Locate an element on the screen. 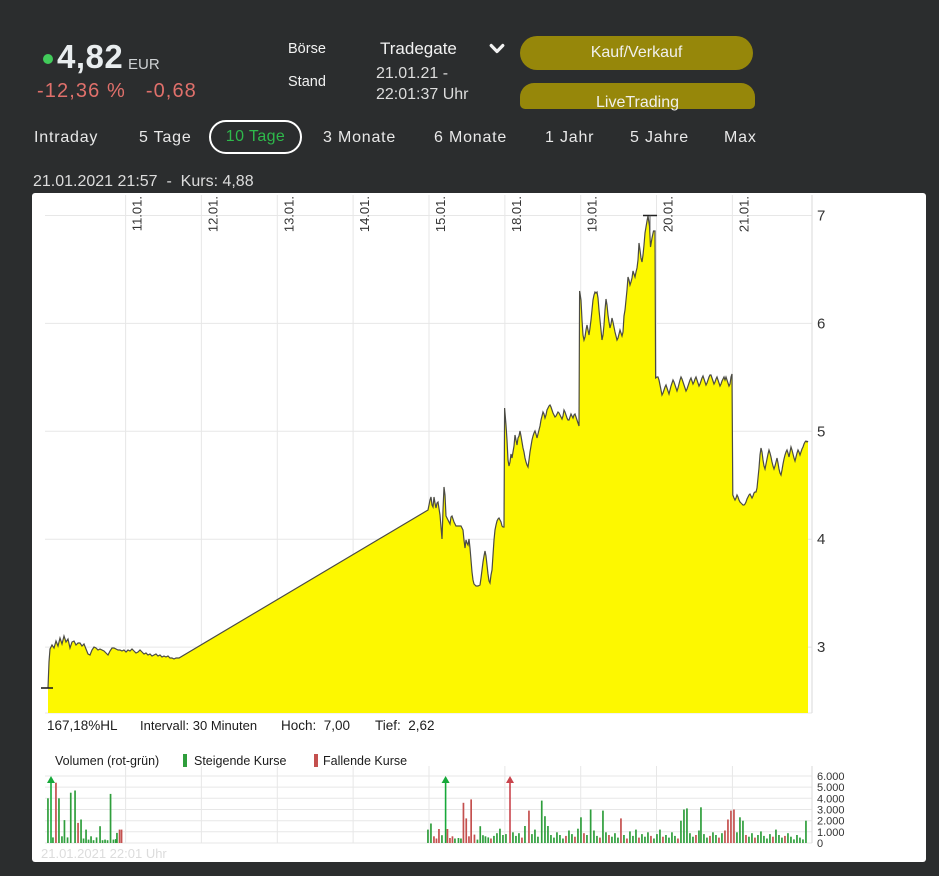 Image resolution: width=939 pixels, height=876 pixels. svg-text: 18.01. is located at coordinates (516, 214).